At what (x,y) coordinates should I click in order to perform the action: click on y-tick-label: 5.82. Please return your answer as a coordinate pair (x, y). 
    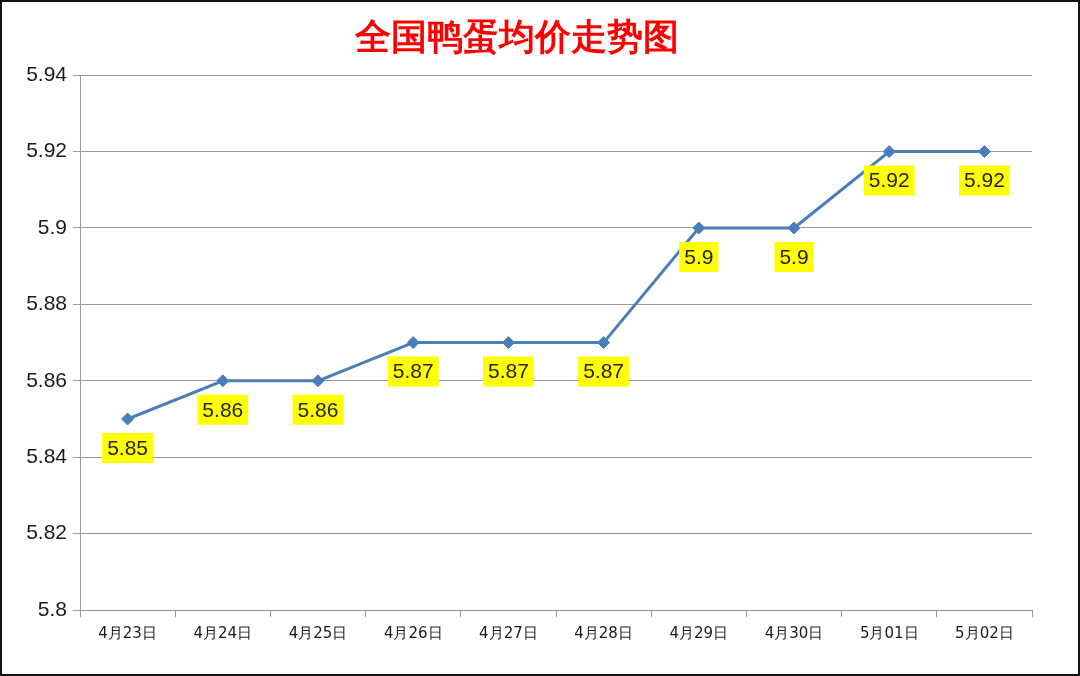
    Looking at the image, I should click on (46, 532).